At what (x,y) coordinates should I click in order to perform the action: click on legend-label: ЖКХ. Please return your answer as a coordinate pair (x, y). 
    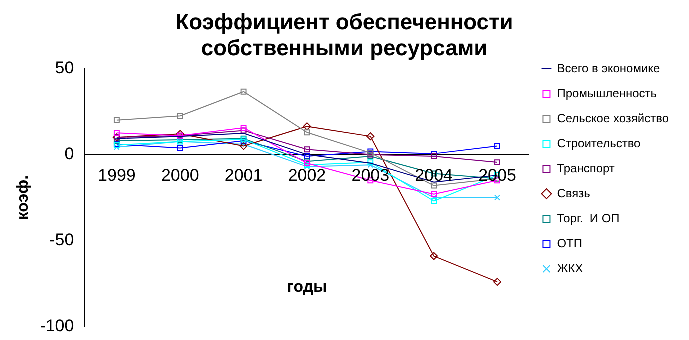
    Looking at the image, I should click on (570, 268).